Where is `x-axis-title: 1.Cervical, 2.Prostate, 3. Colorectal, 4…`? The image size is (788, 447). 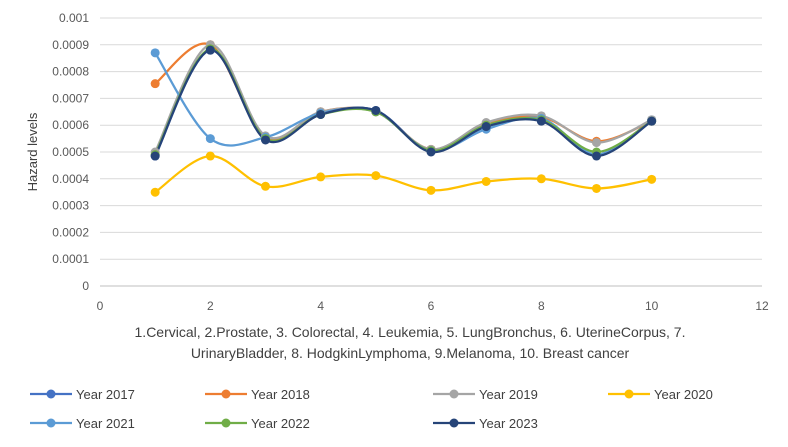
x-axis-title: 1.Cervical, 2.Prostate, 3. Colorectal, 4… is located at coordinates (424, 343).